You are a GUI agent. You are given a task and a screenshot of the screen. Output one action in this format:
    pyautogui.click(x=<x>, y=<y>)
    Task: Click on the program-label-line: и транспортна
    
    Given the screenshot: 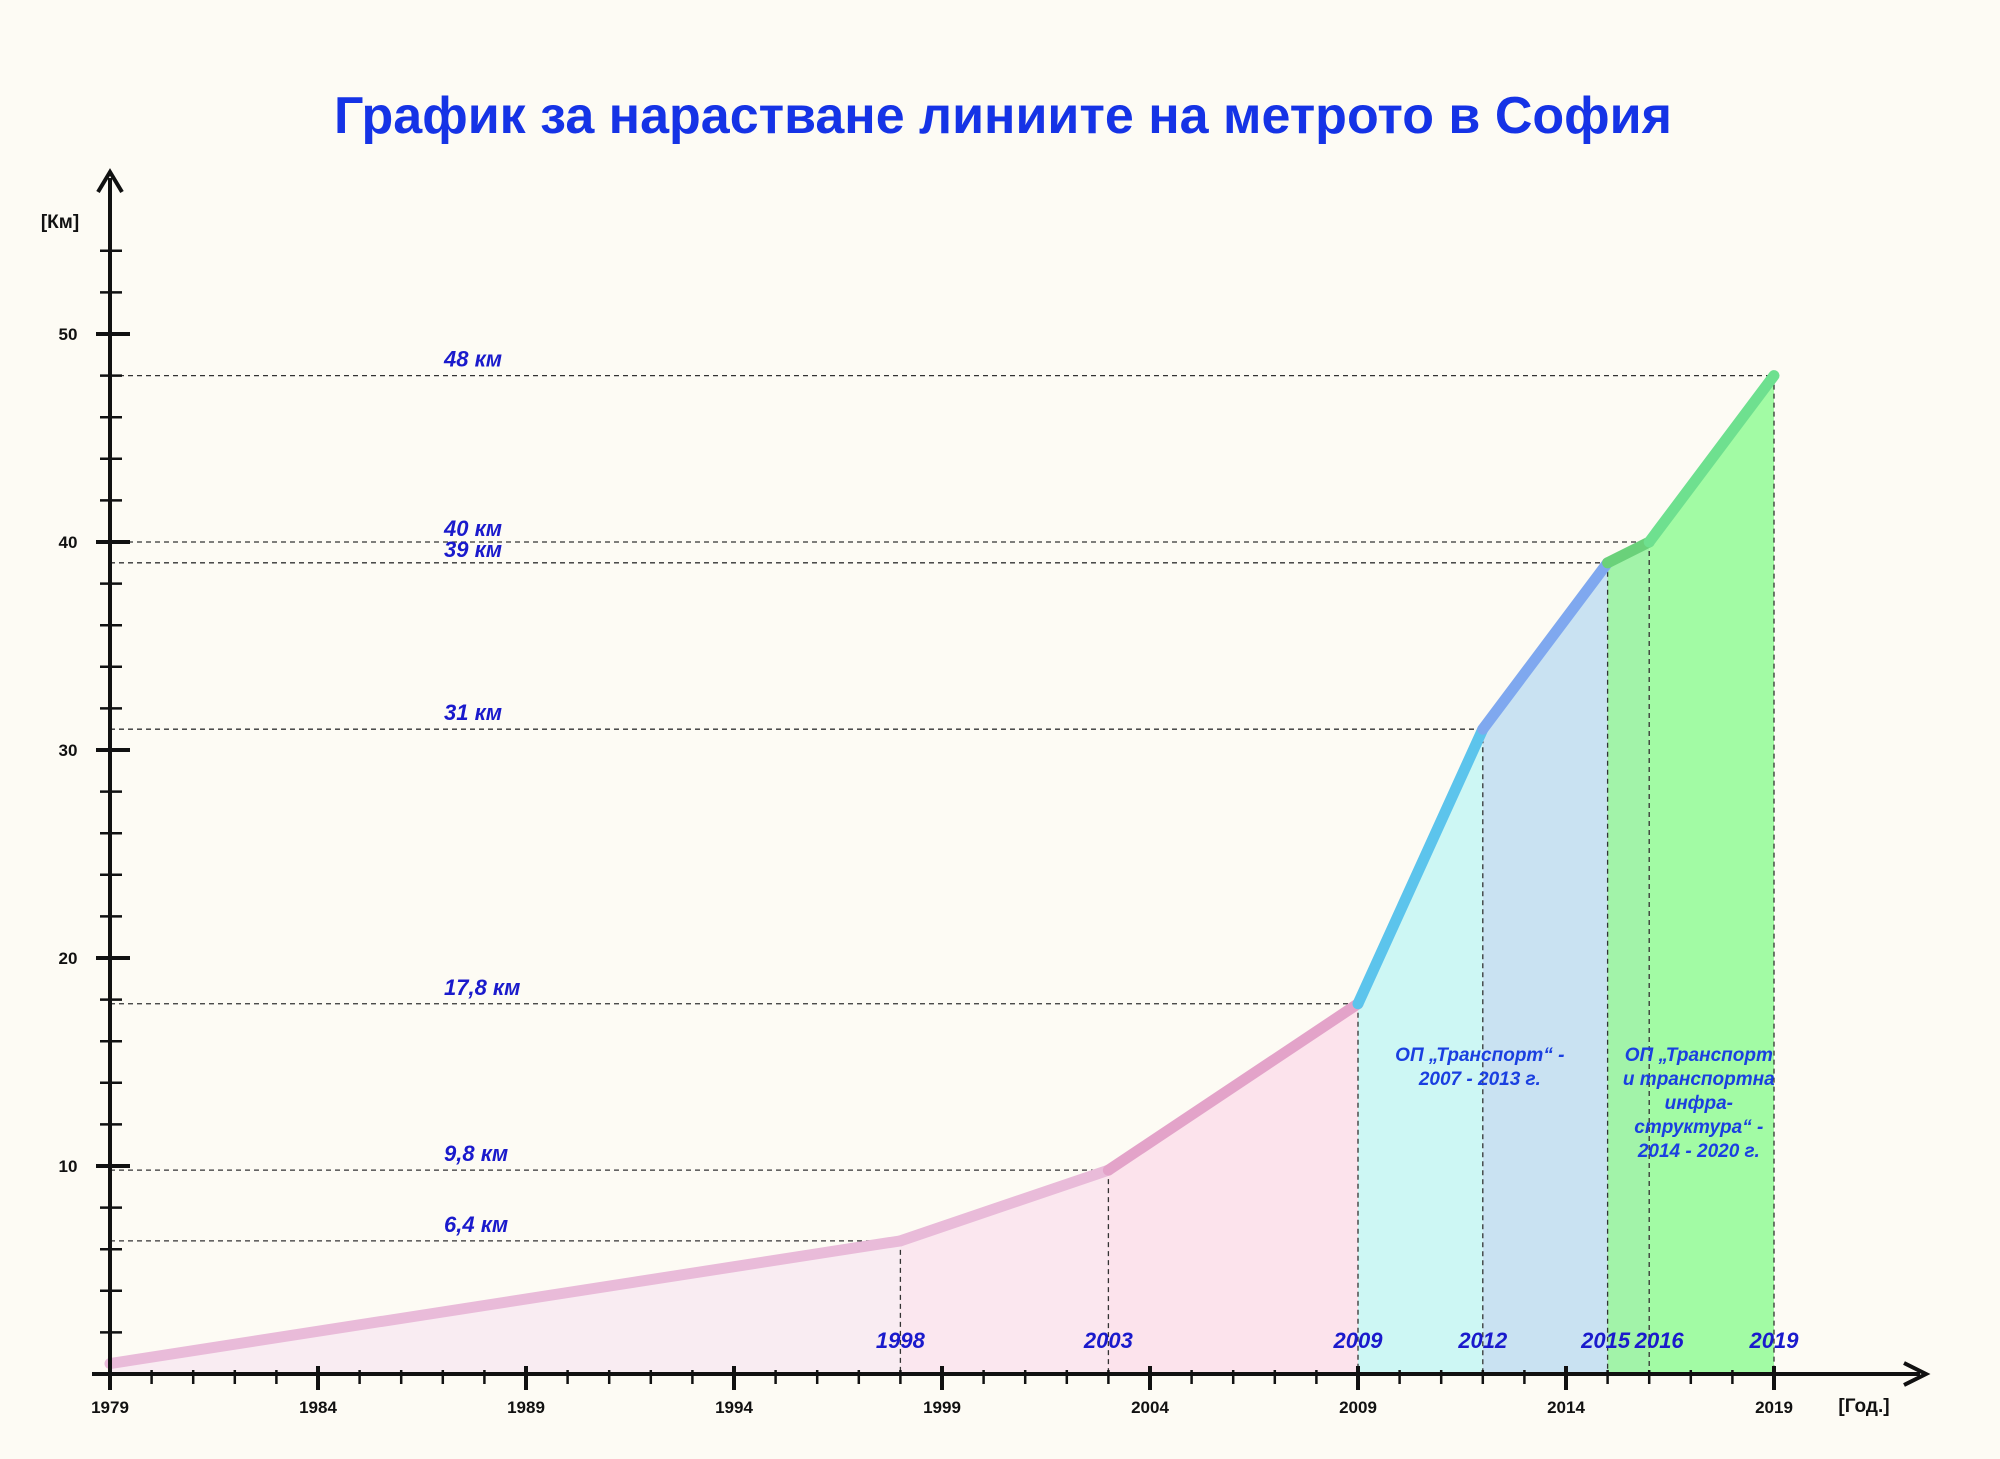 What is the action you would take?
    pyautogui.click(x=1699, y=1079)
    